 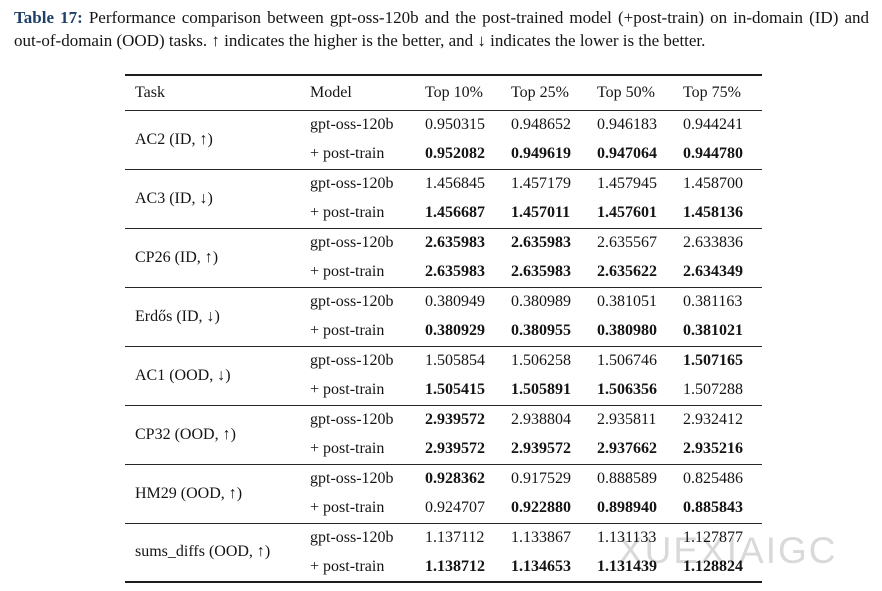 I want to click on value-cell: 0.949619, so click(x=541, y=153).